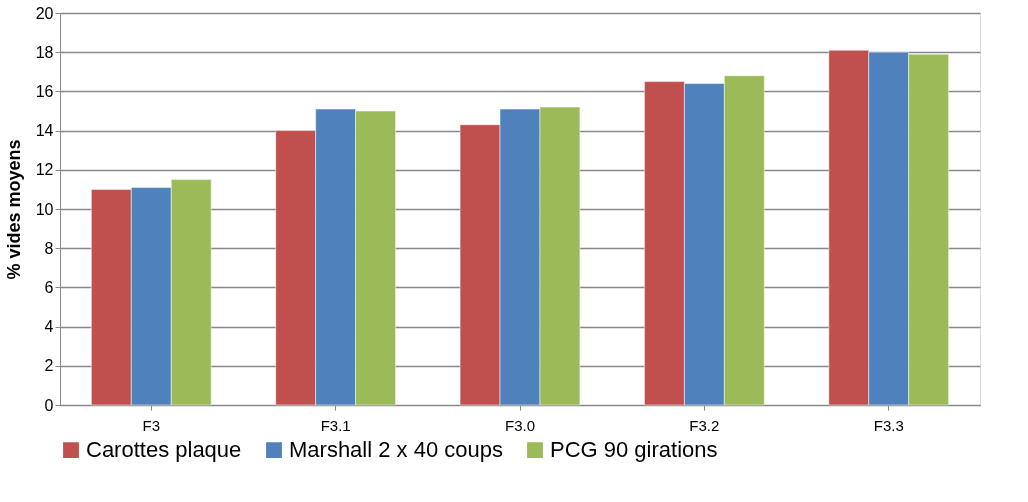 The image size is (1028, 502). Describe the element at coordinates (44, 91) in the screenshot. I see `y-tick-label: 16` at that location.